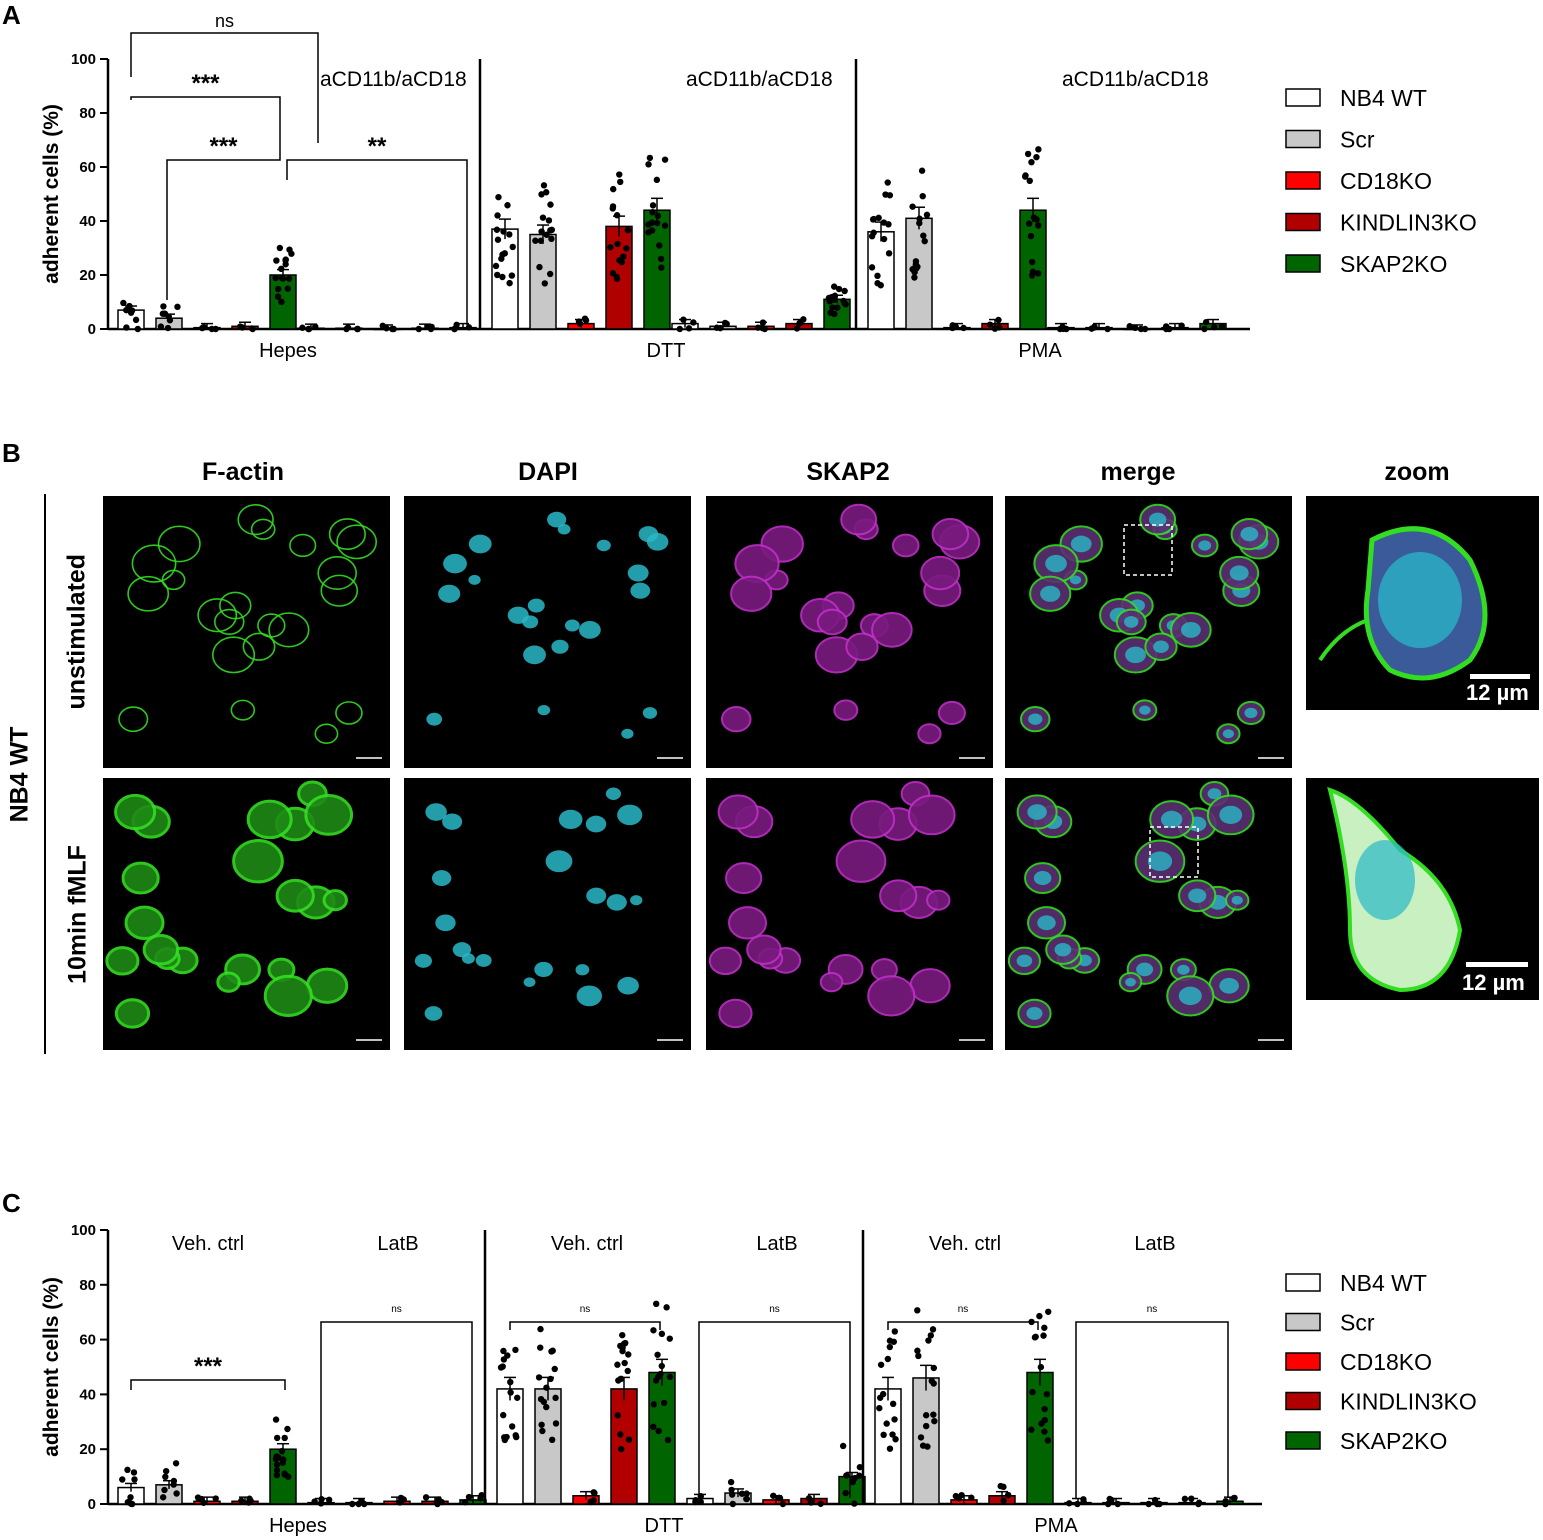  Describe the element at coordinates (664, 1526) in the screenshot. I see `group-label: DTT` at that location.